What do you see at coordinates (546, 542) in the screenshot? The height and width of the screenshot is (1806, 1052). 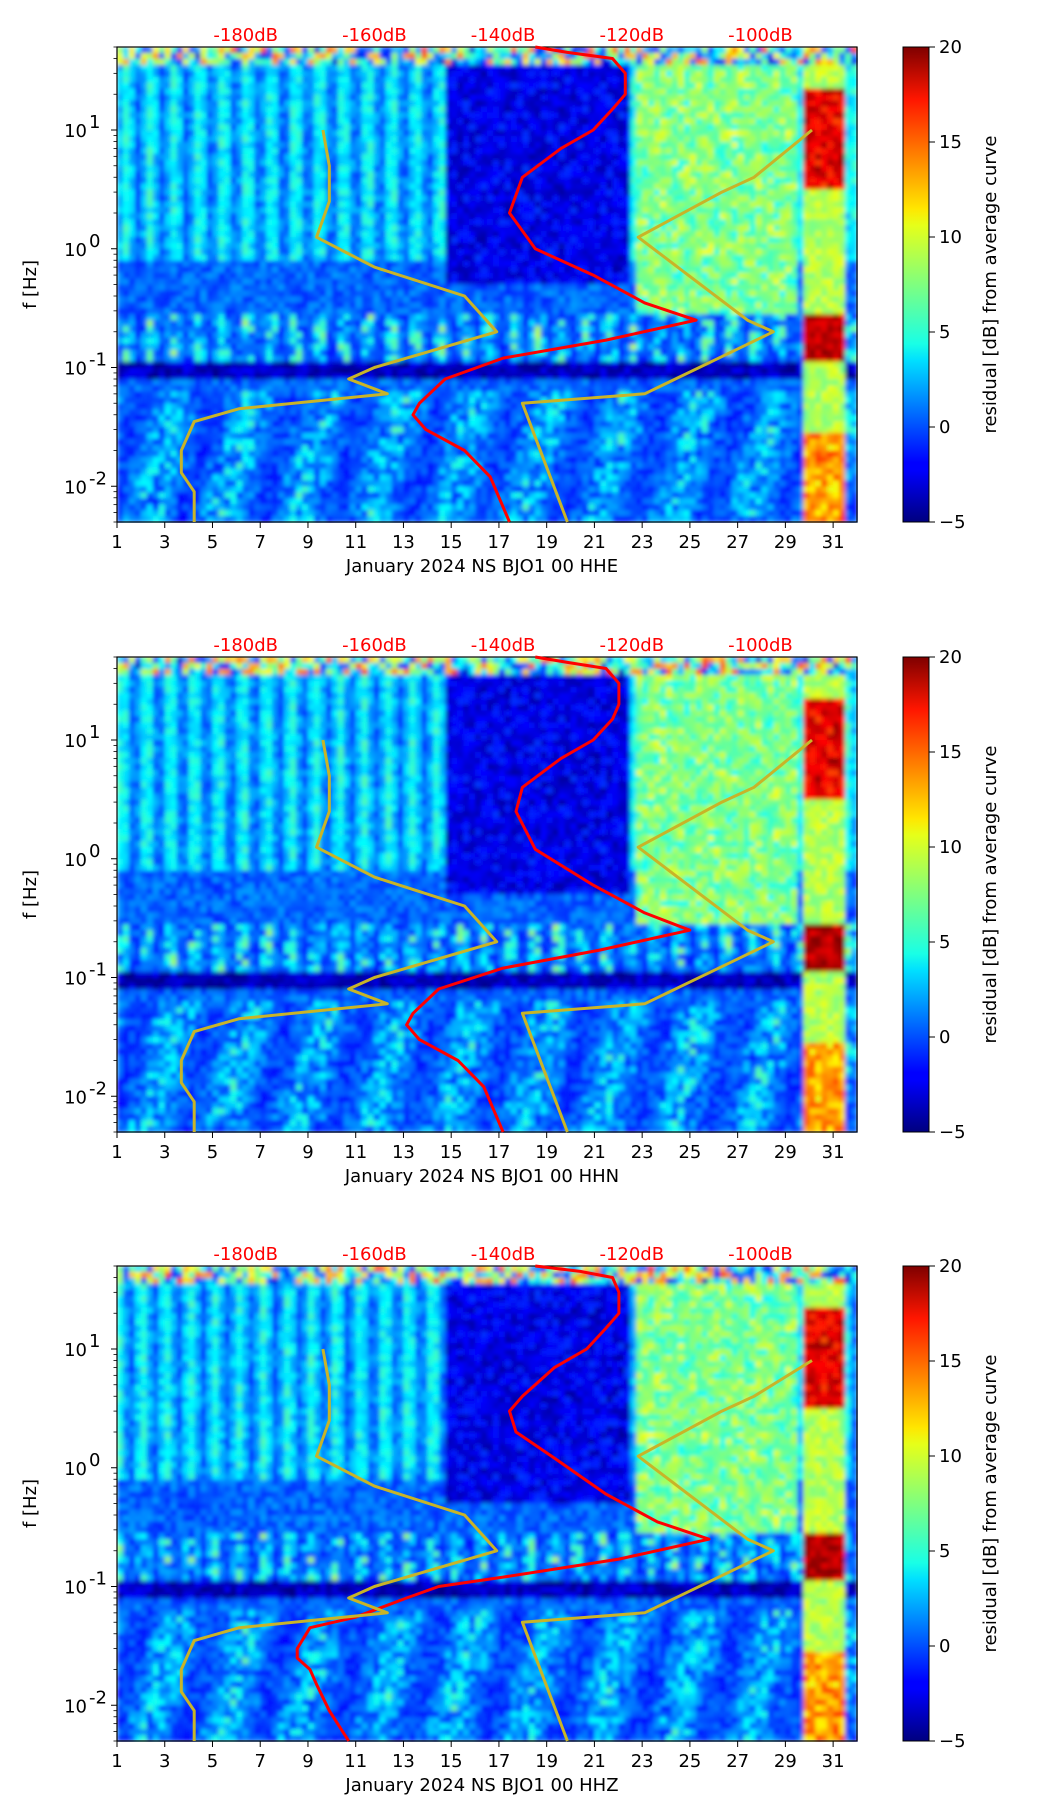 I see `x-tick-label: 19` at bounding box center [546, 542].